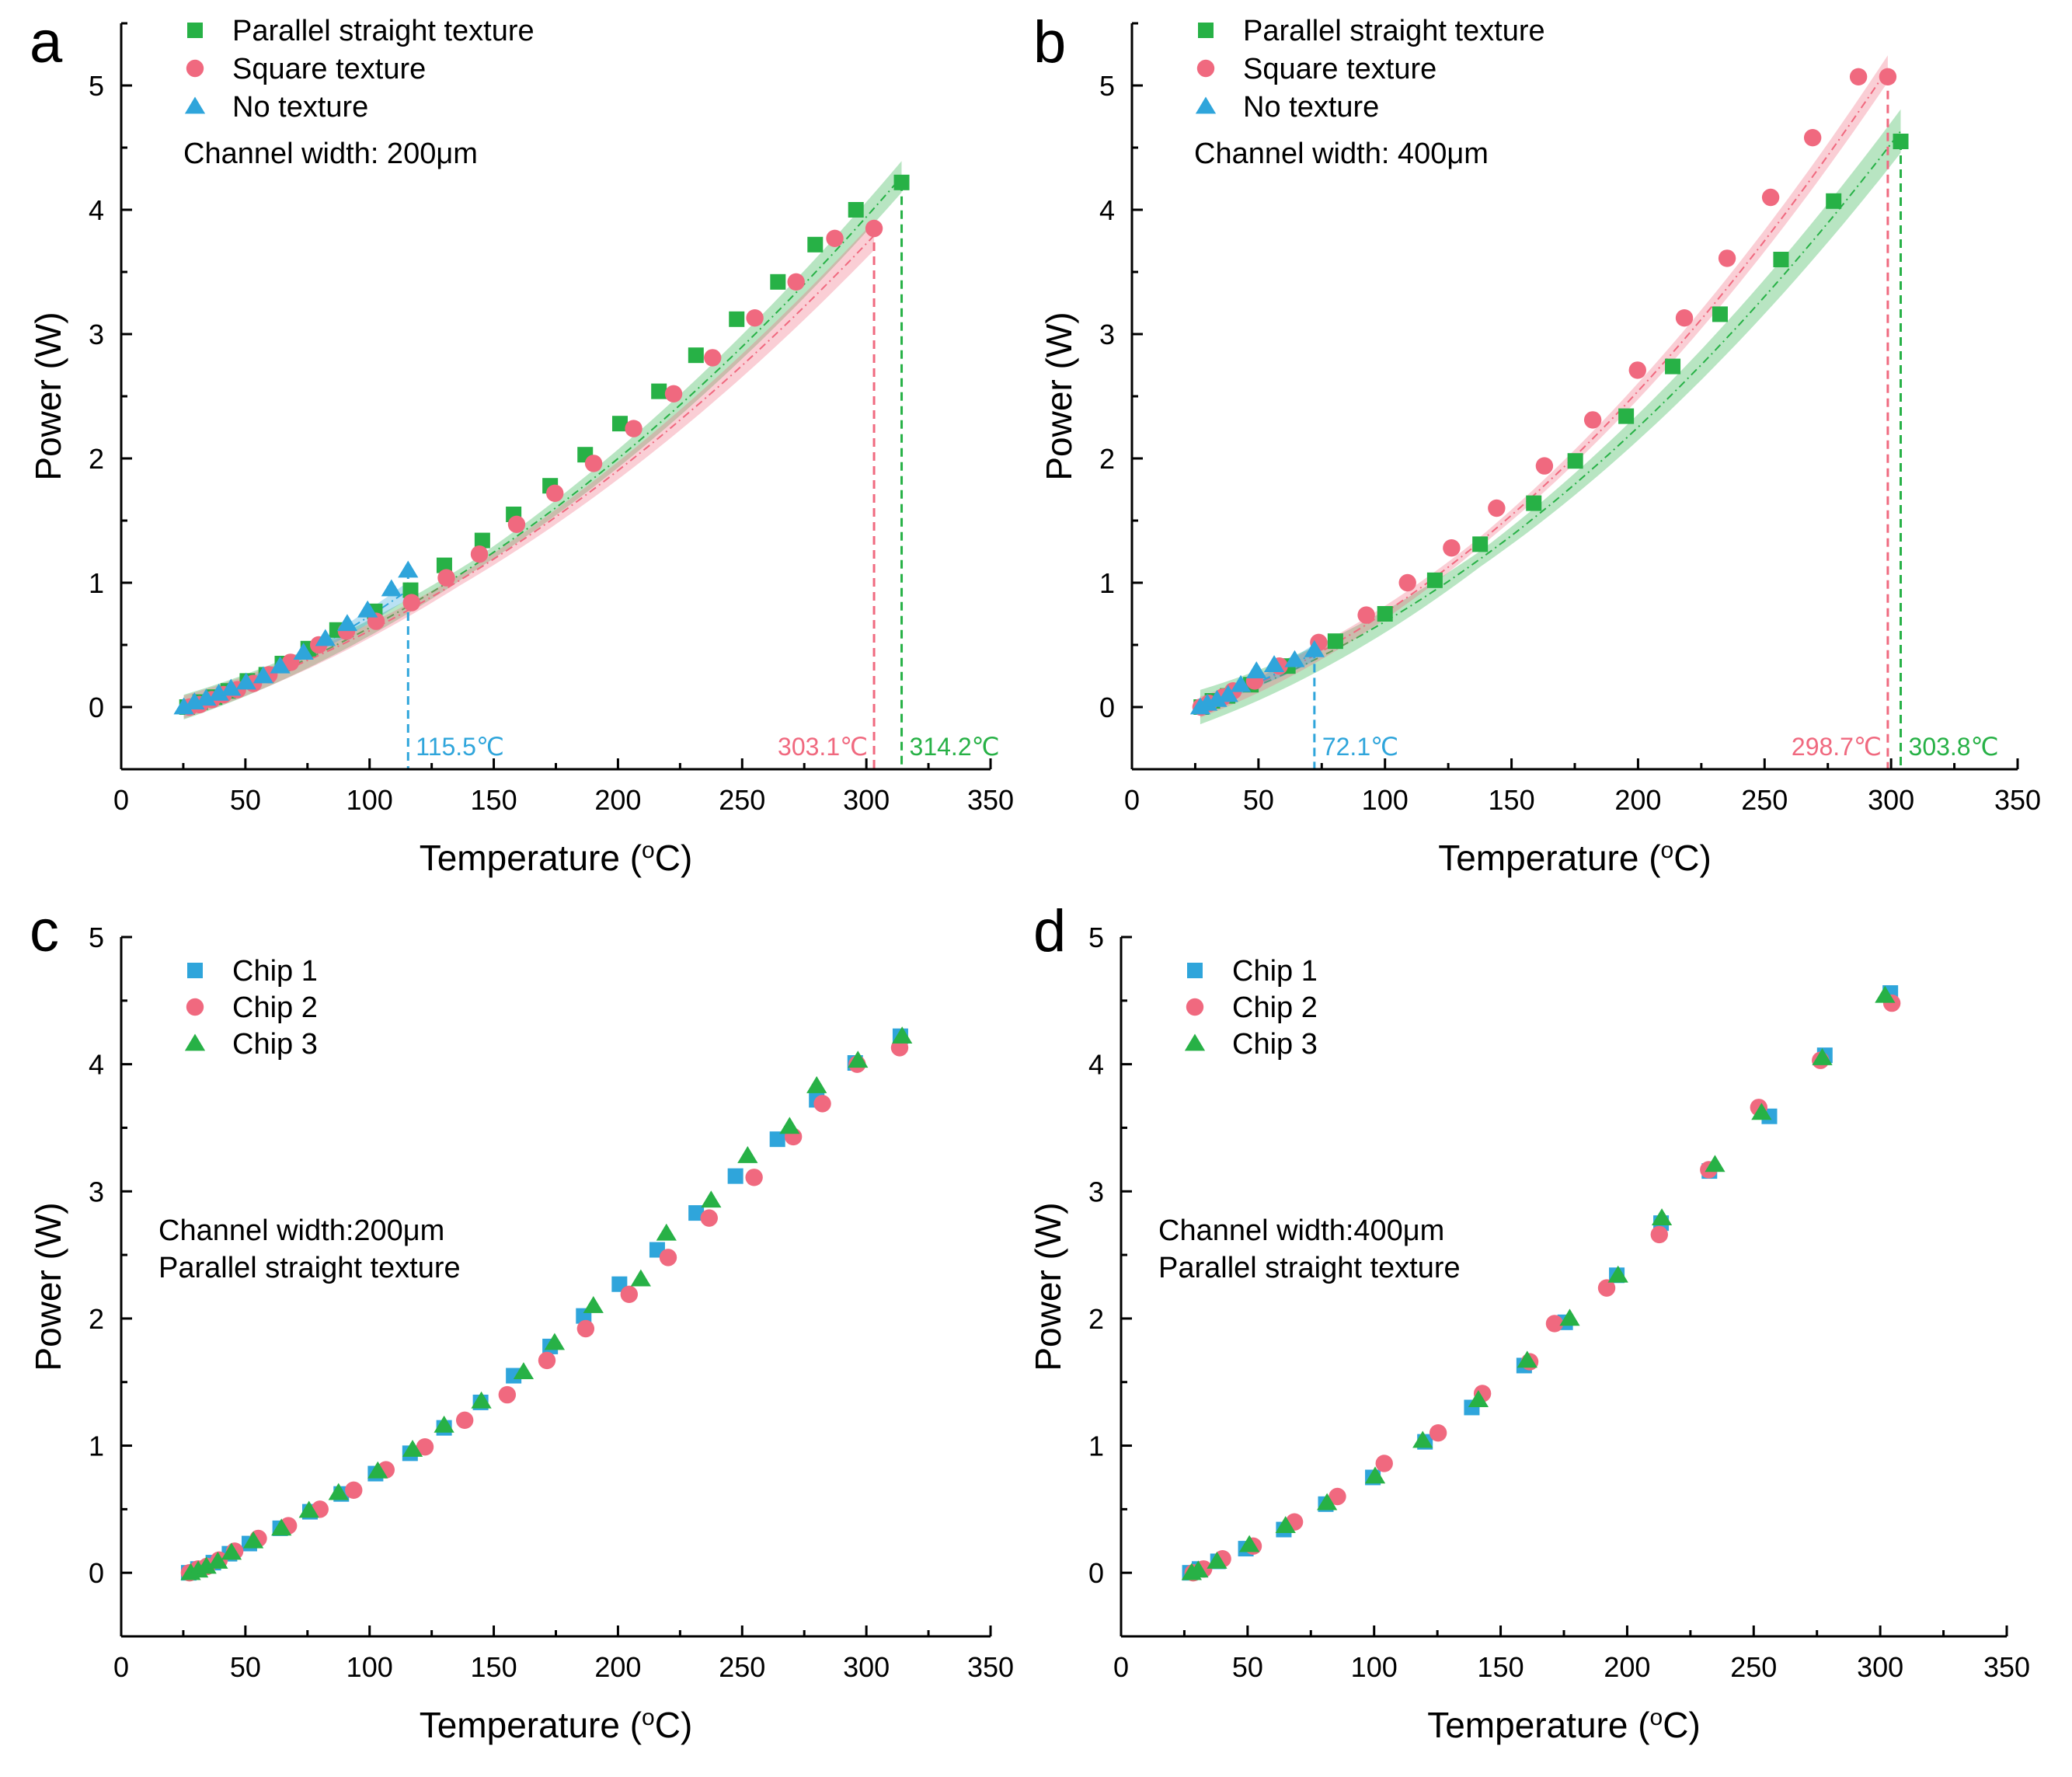 The image size is (2072, 1777). Describe the element at coordinates (494, 800) in the screenshot. I see `x-tick-label: 150` at that location.